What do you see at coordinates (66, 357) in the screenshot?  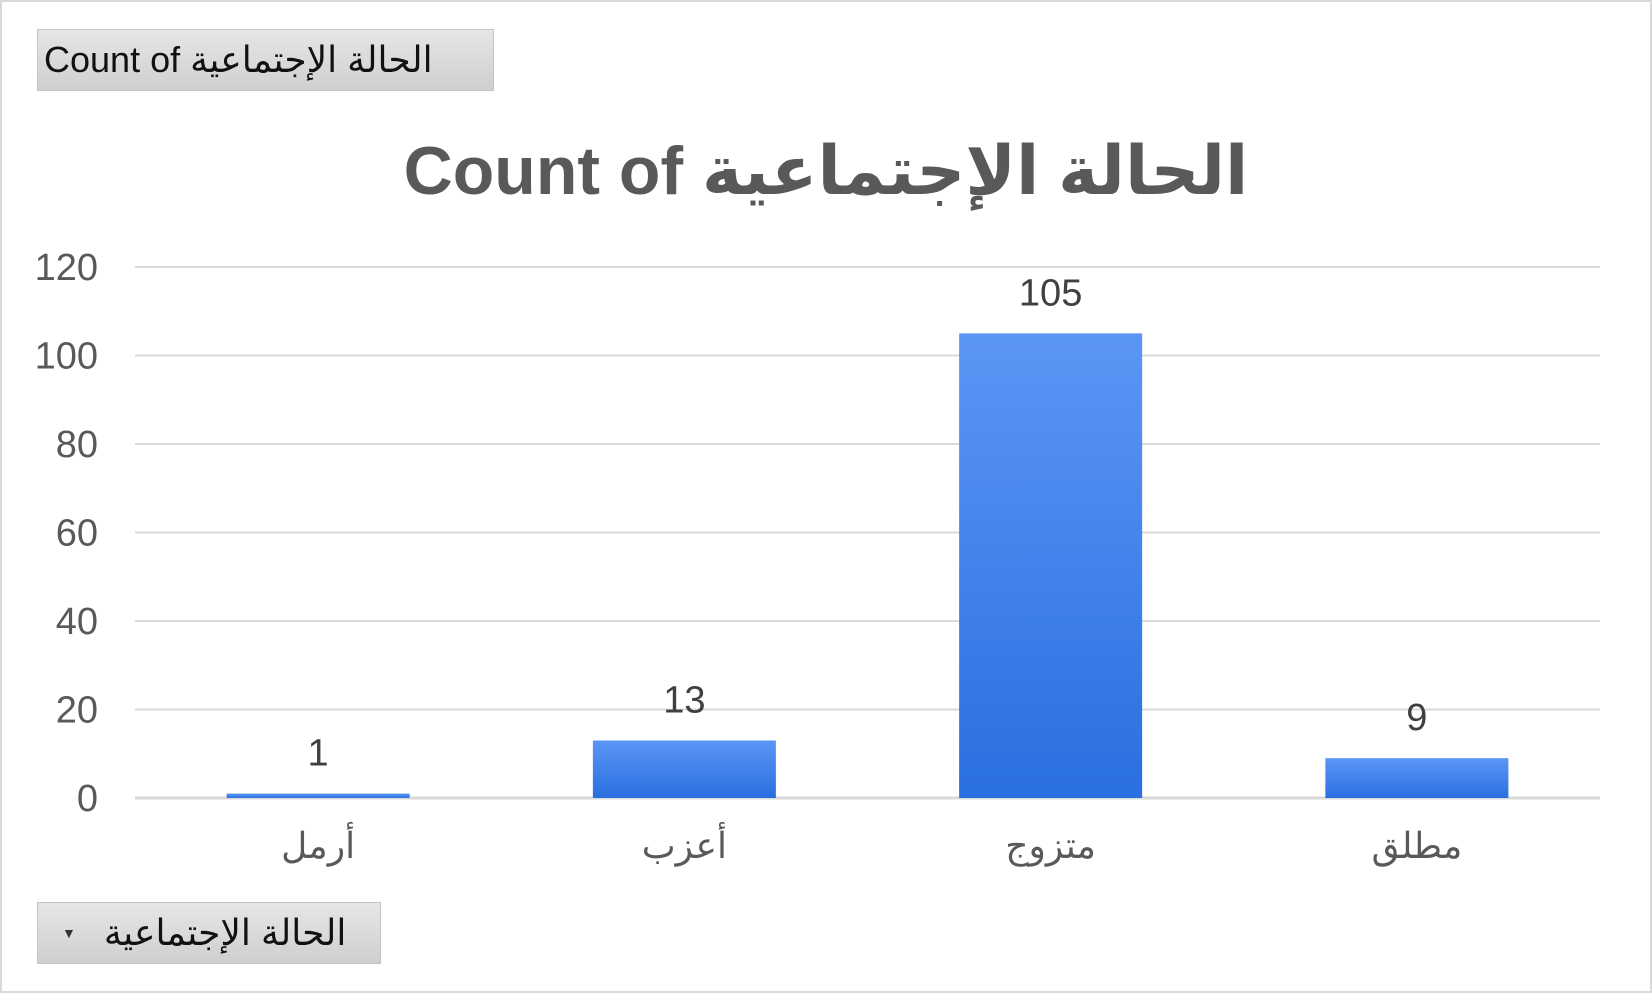 I see `y-tick-label: 100` at bounding box center [66, 357].